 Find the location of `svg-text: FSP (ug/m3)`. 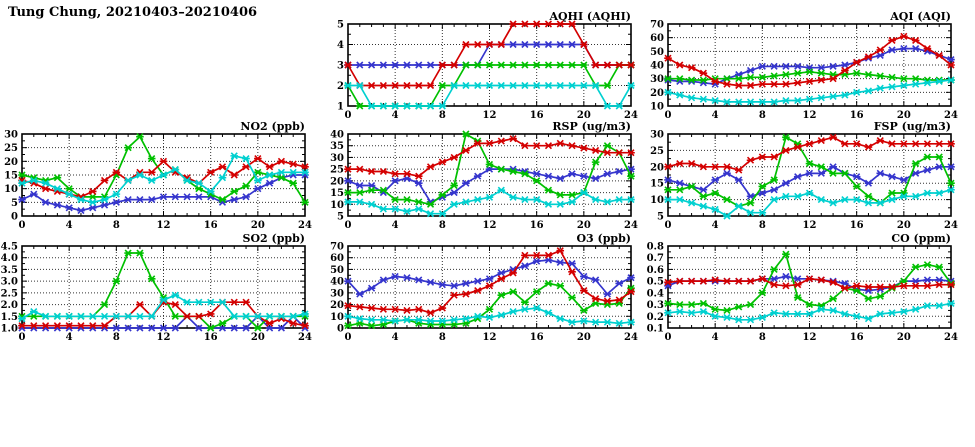

svg-text: FSP (ug/m3) is located at coordinates (912, 126).